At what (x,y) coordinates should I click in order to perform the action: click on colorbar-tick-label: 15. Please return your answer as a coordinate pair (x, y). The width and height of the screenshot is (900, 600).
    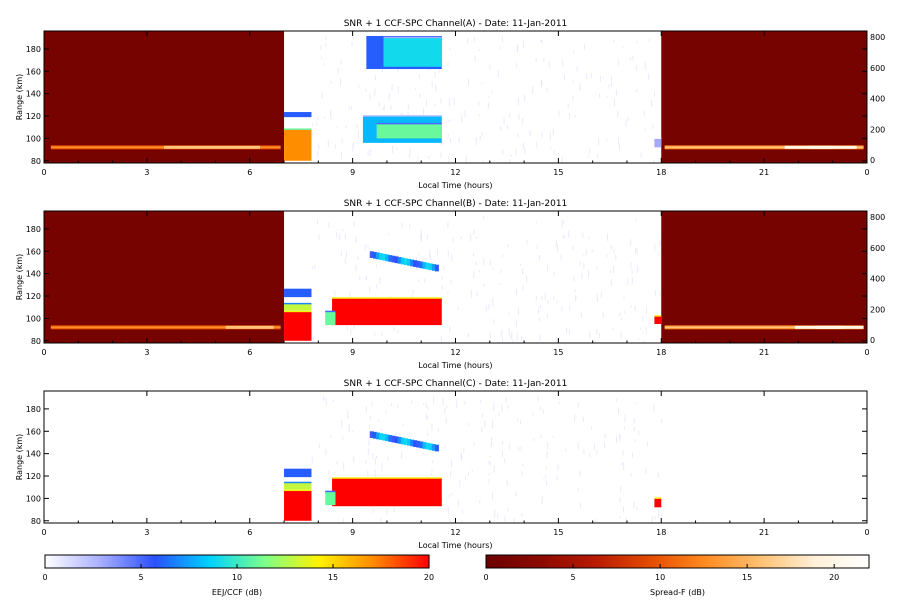
    Looking at the image, I should click on (747, 577).